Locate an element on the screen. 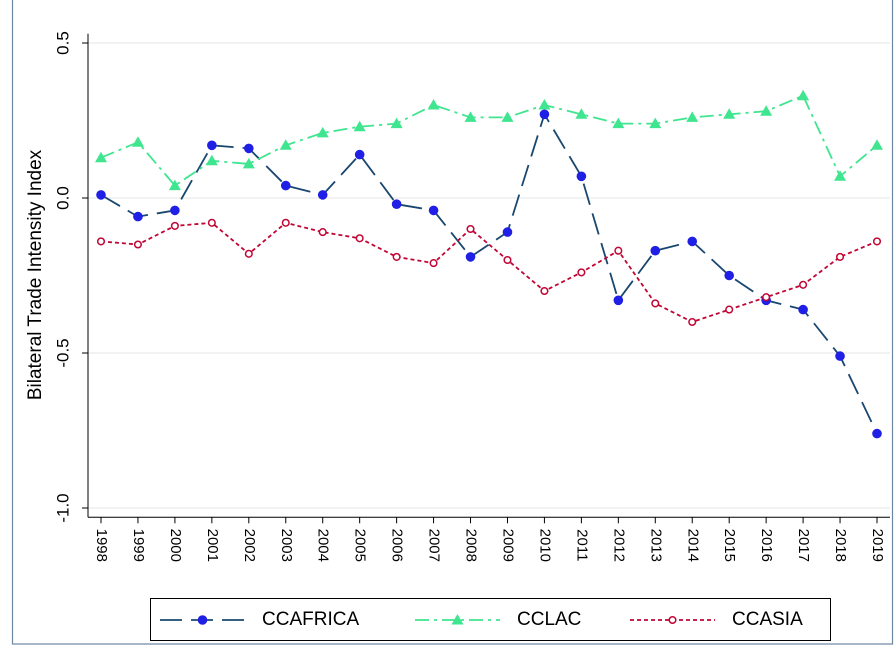 The image size is (896, 652). x-tick-label: 1998 is located at coordinates (101, 545).